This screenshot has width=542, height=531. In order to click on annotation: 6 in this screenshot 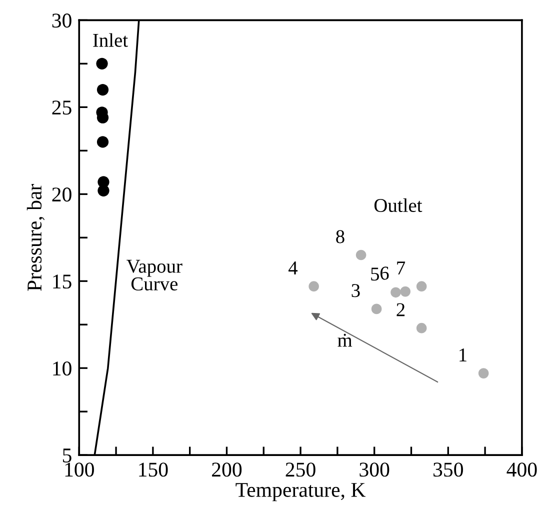, I will do `click(384, 273)`.